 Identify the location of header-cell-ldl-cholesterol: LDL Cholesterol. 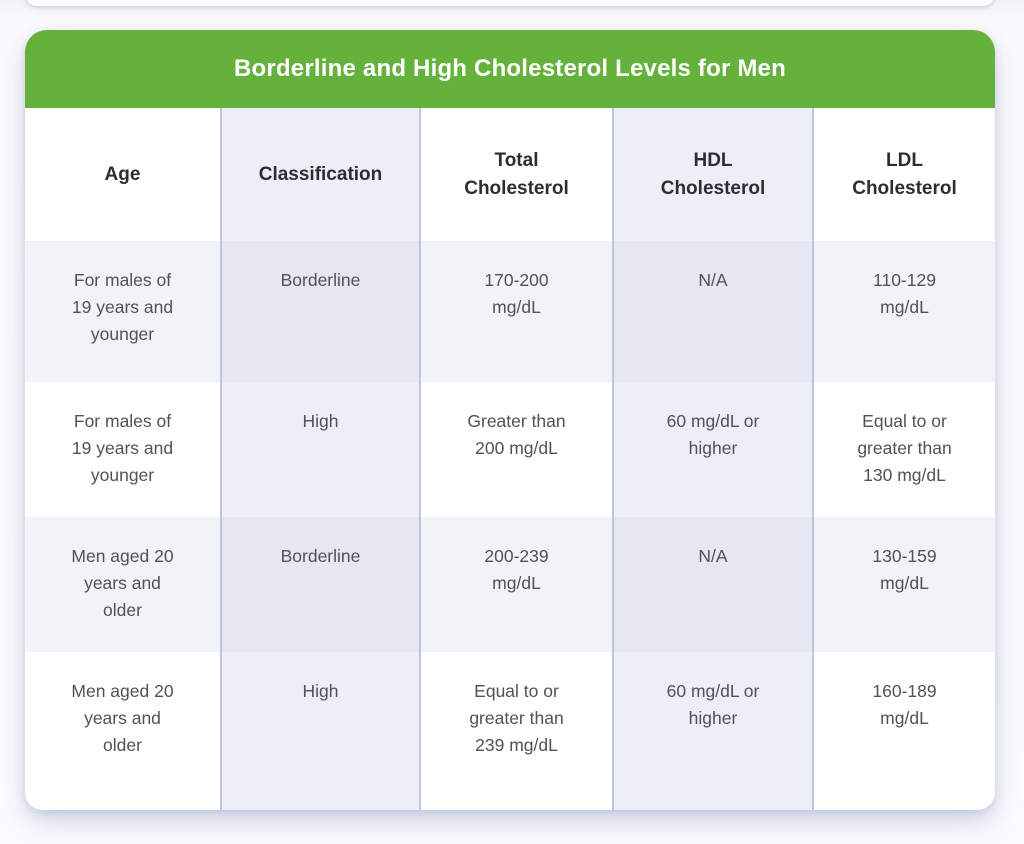
(903, 174).